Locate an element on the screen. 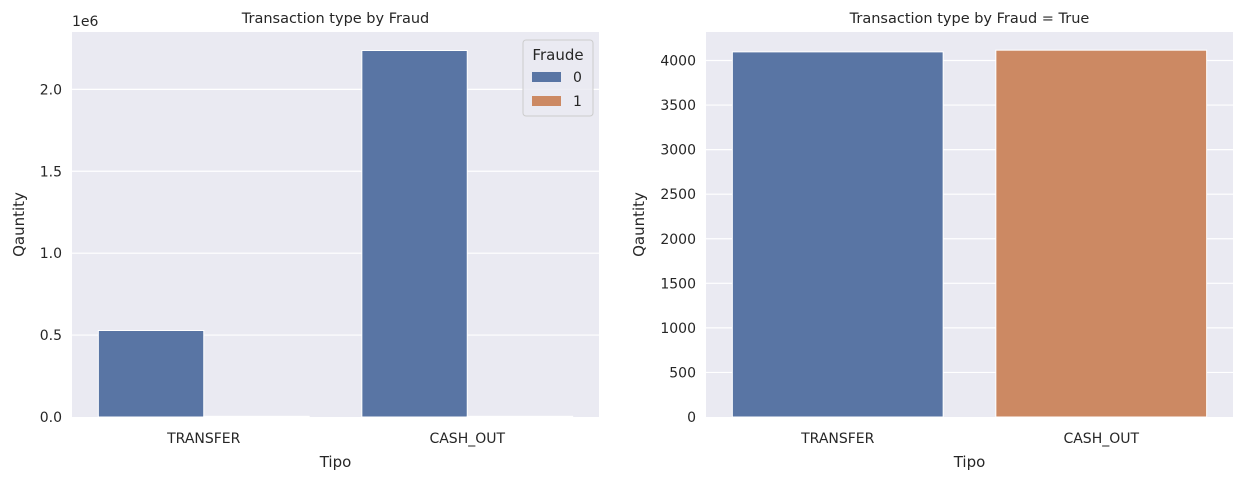 Image resolution: width=1243 pixels, height=480 pixels. y-tick-label: 0 is located at coordinates (691, 418).